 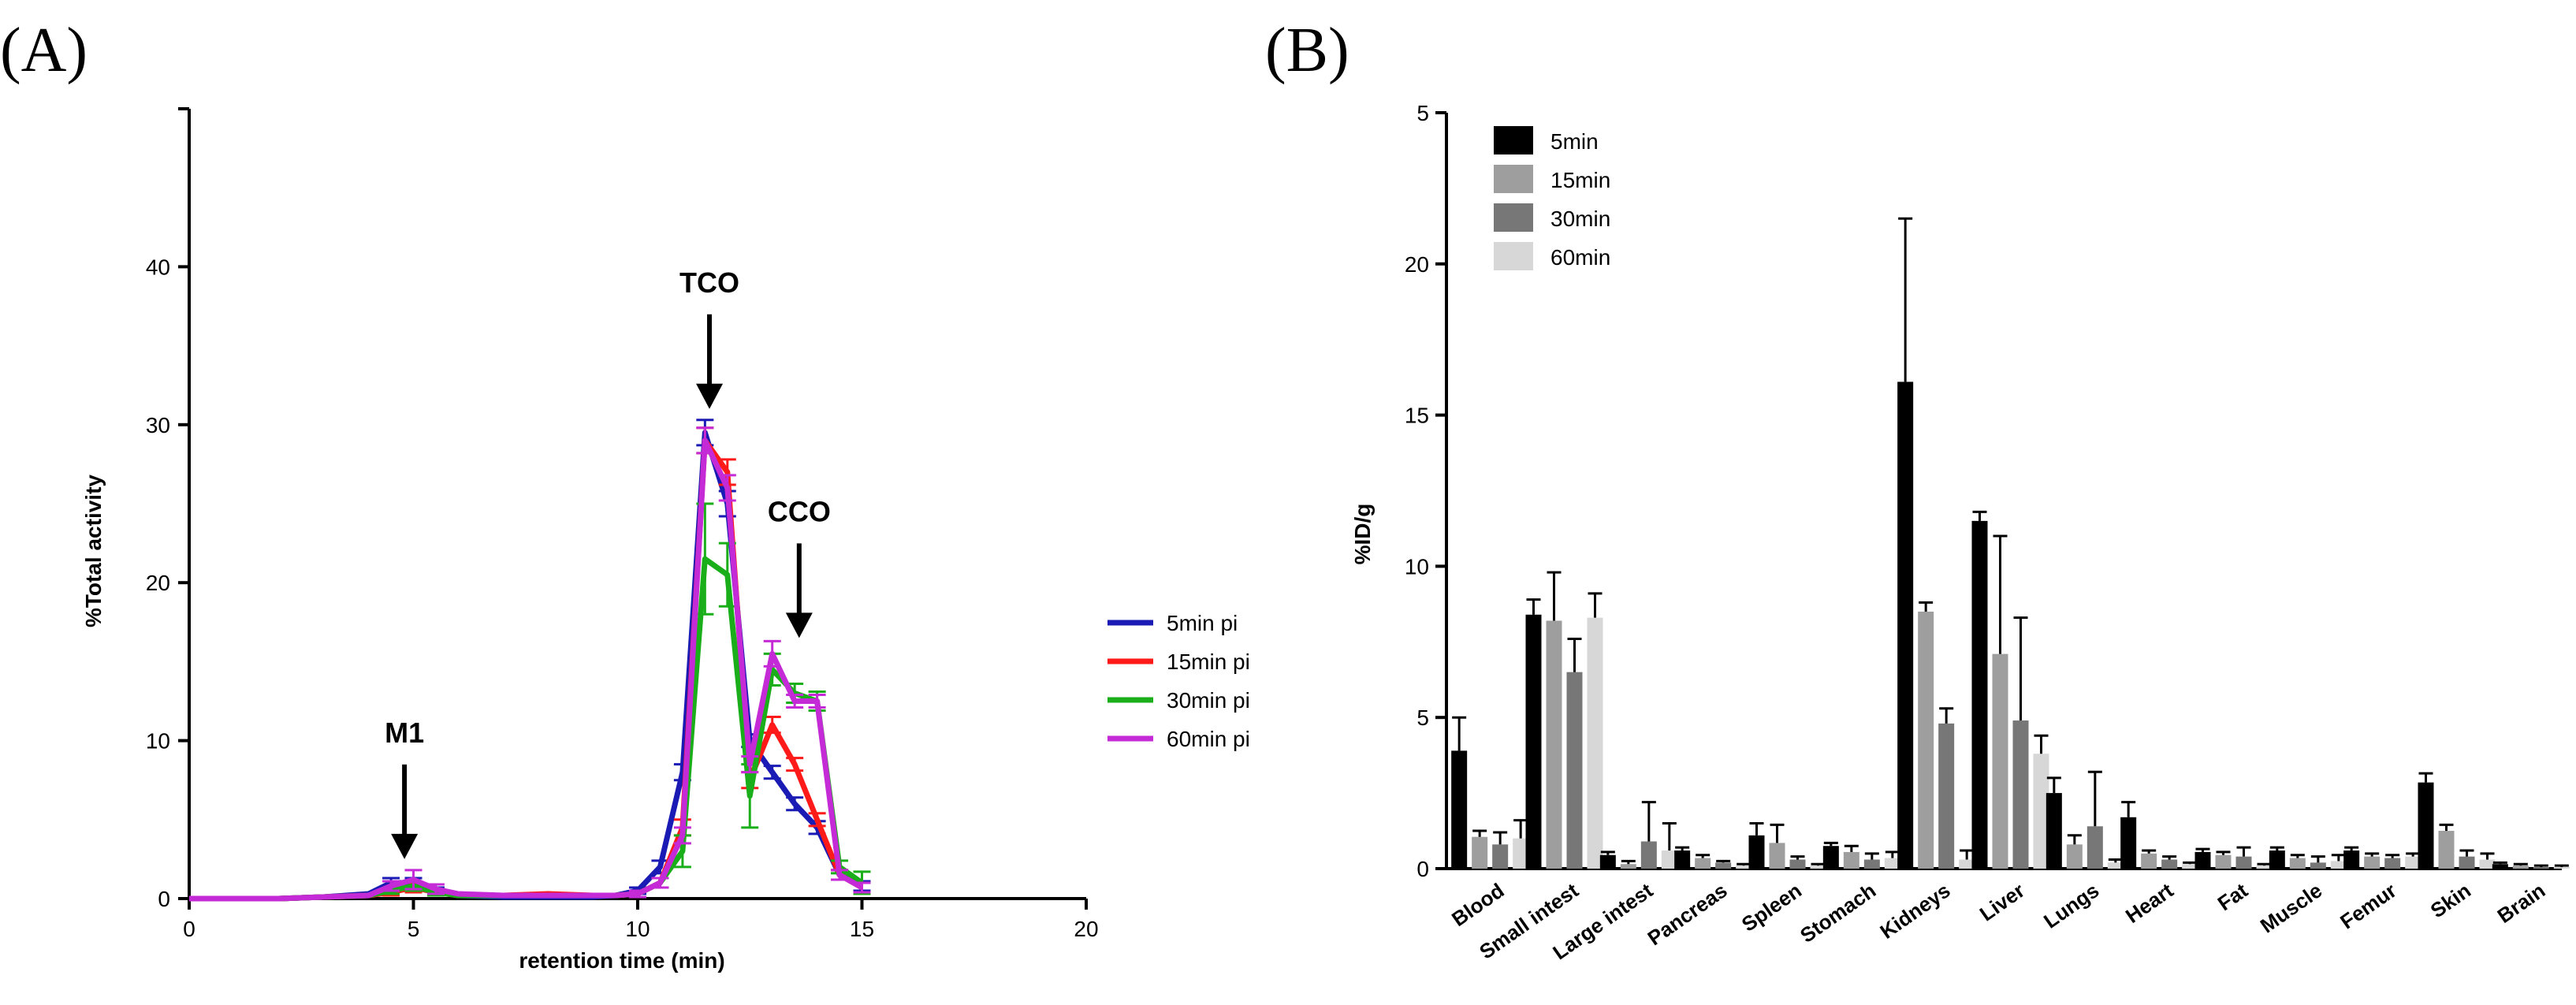 I want to click on y-top-tick-label: 5, so click(x=1422, y=113).